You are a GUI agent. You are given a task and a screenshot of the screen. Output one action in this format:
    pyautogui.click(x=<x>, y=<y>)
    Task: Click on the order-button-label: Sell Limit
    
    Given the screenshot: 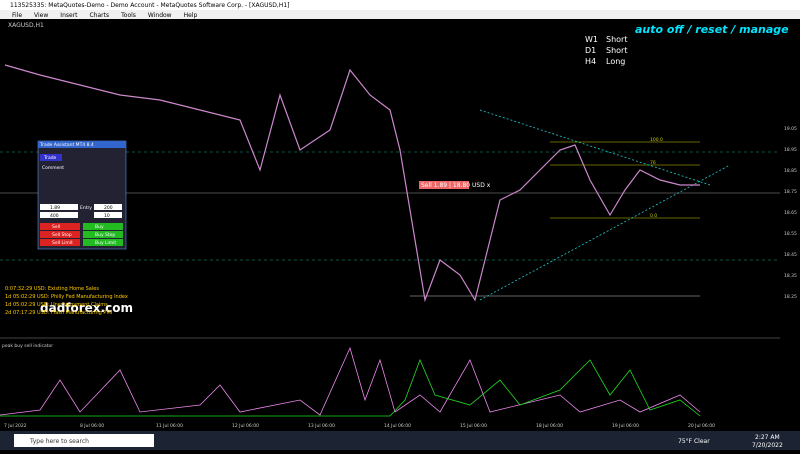 What is the action you would take?
    pyautogui.click(x=62, y=243)
    